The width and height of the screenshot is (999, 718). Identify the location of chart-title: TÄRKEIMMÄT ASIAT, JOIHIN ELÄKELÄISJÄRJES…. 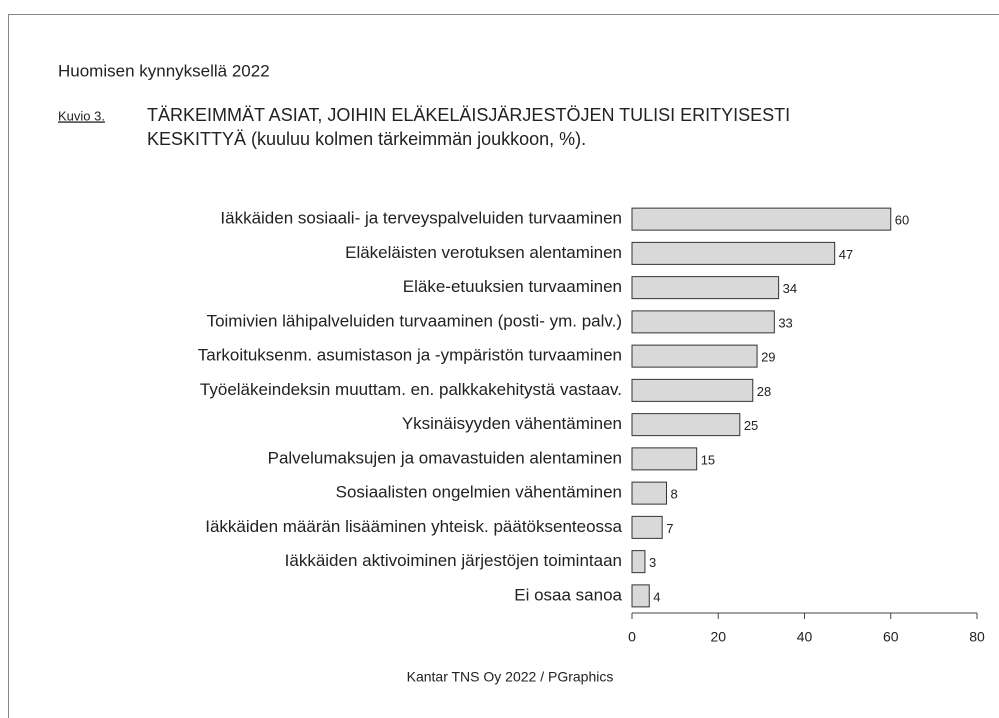
(468, 115).